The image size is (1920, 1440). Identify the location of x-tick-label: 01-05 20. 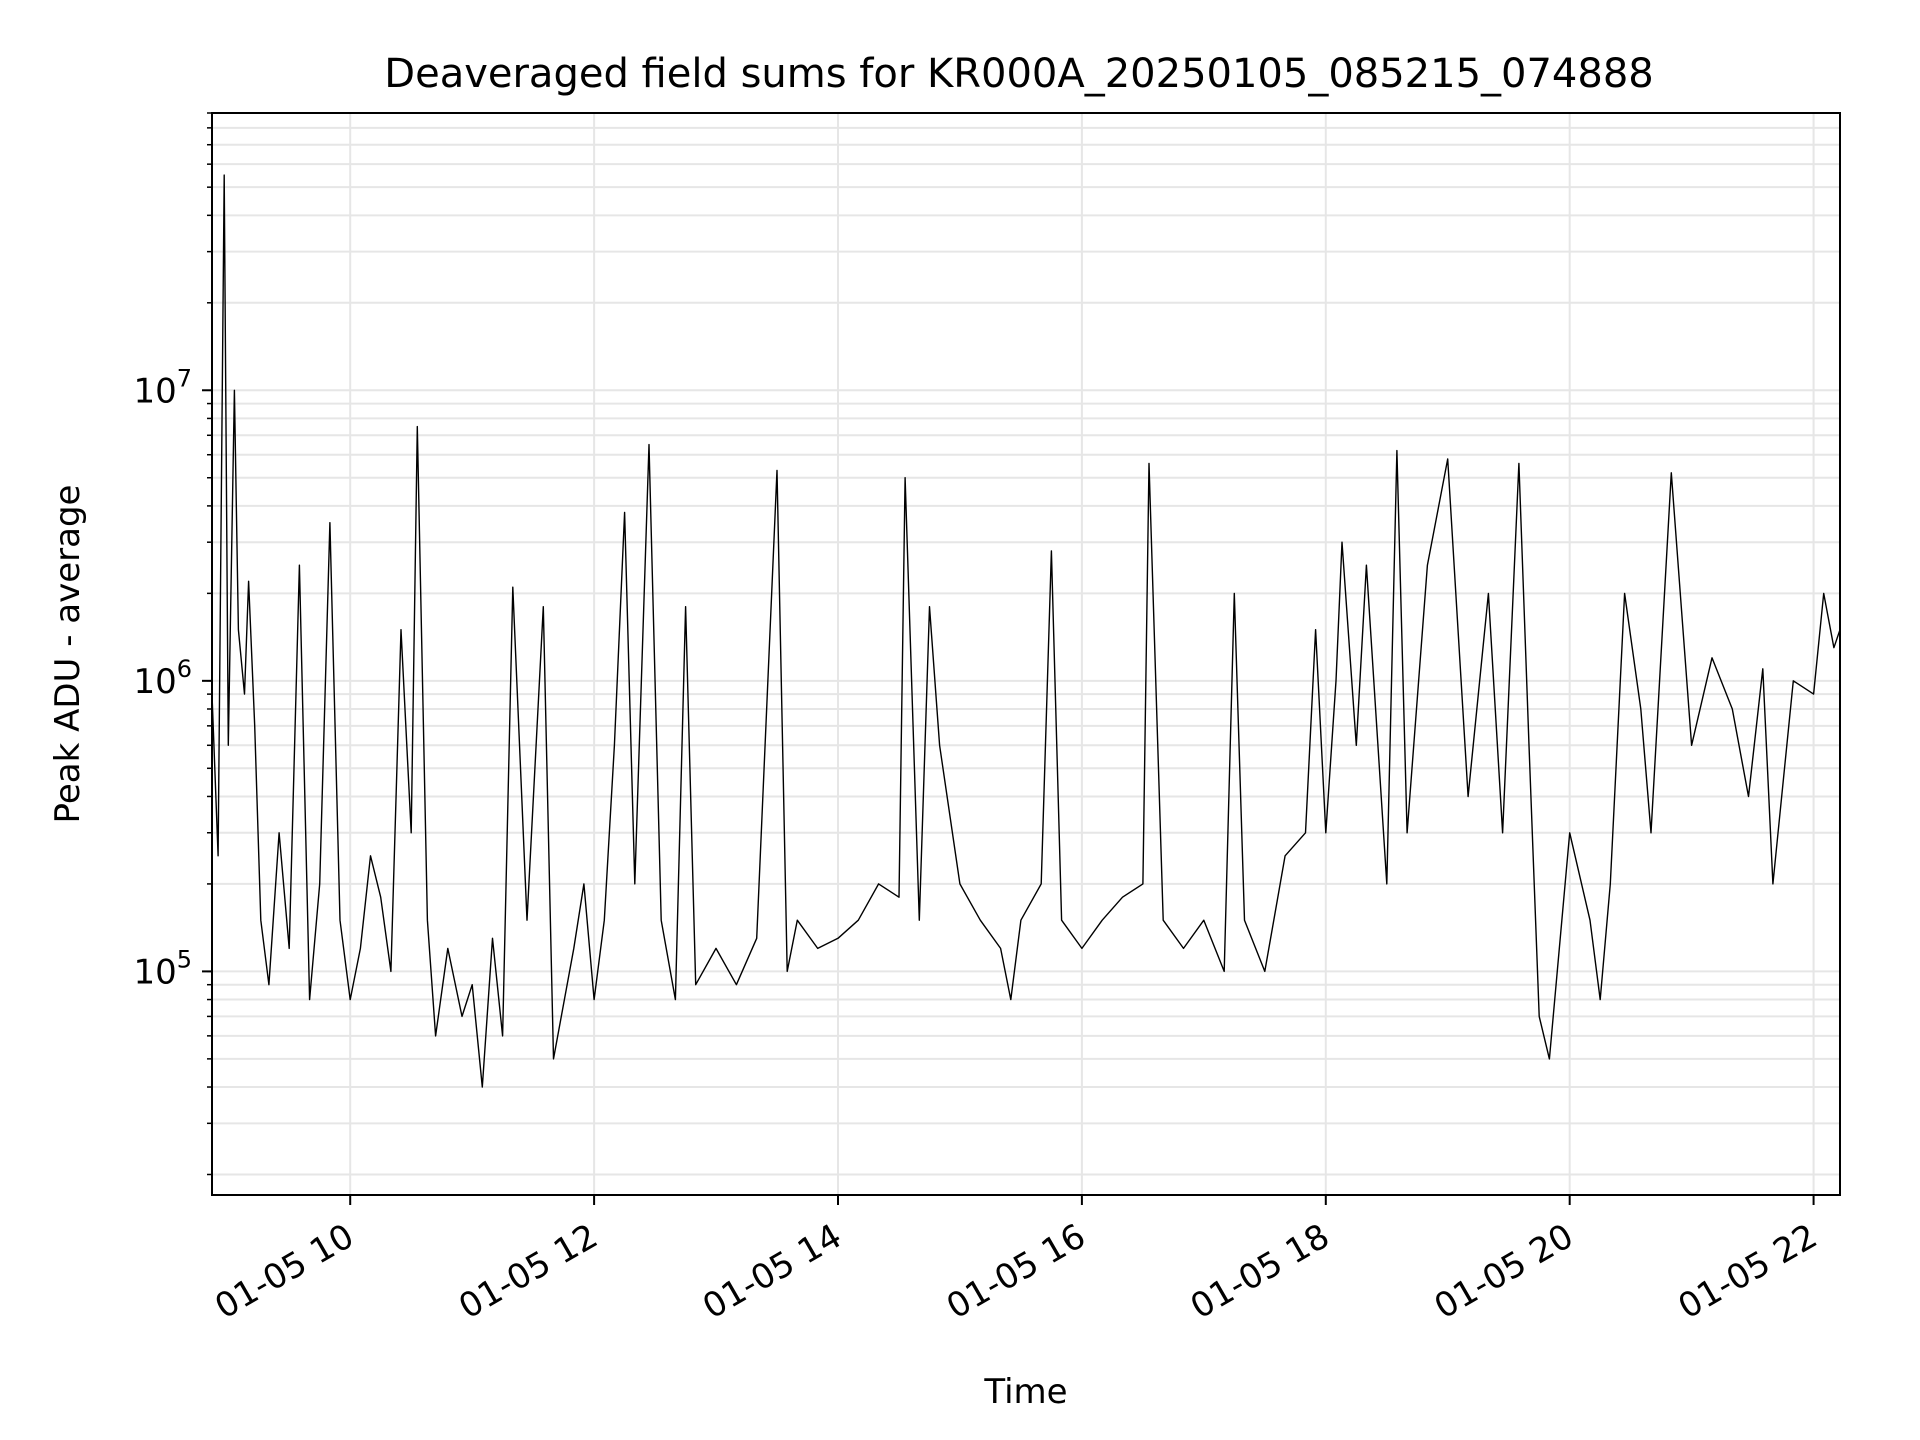
(1504, 1271).